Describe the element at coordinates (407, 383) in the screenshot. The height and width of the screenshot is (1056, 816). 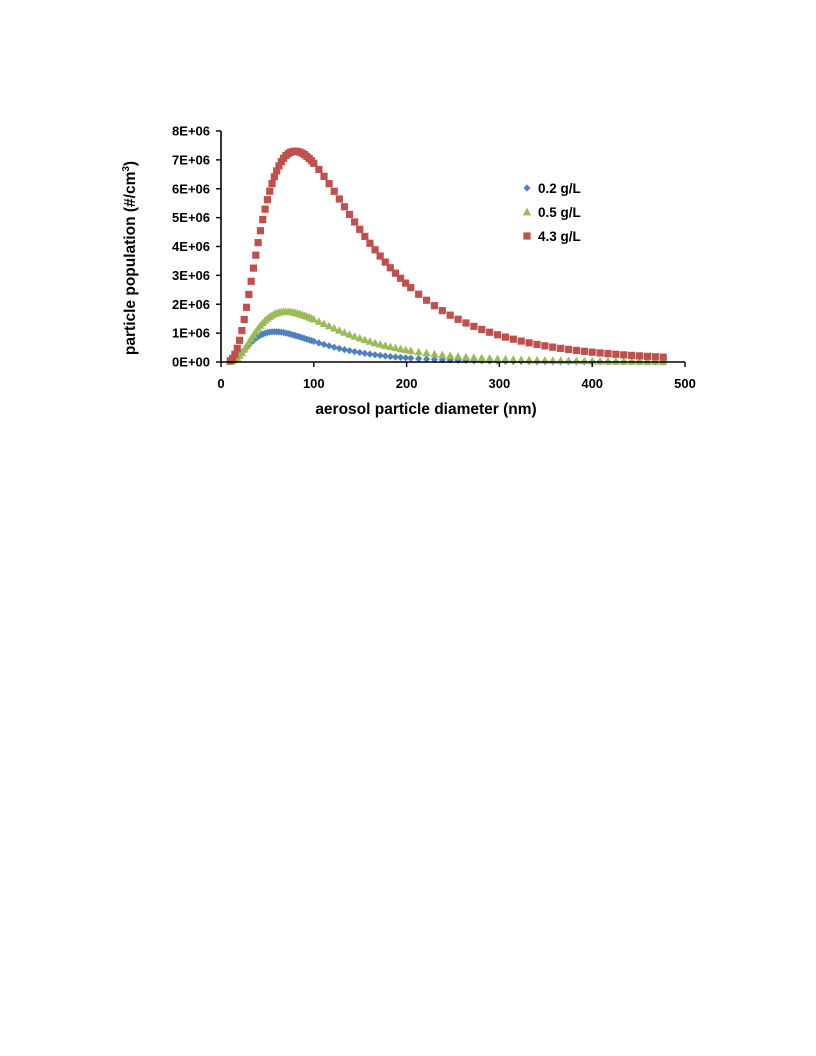
I see `x-tick-label: 200` at that location.